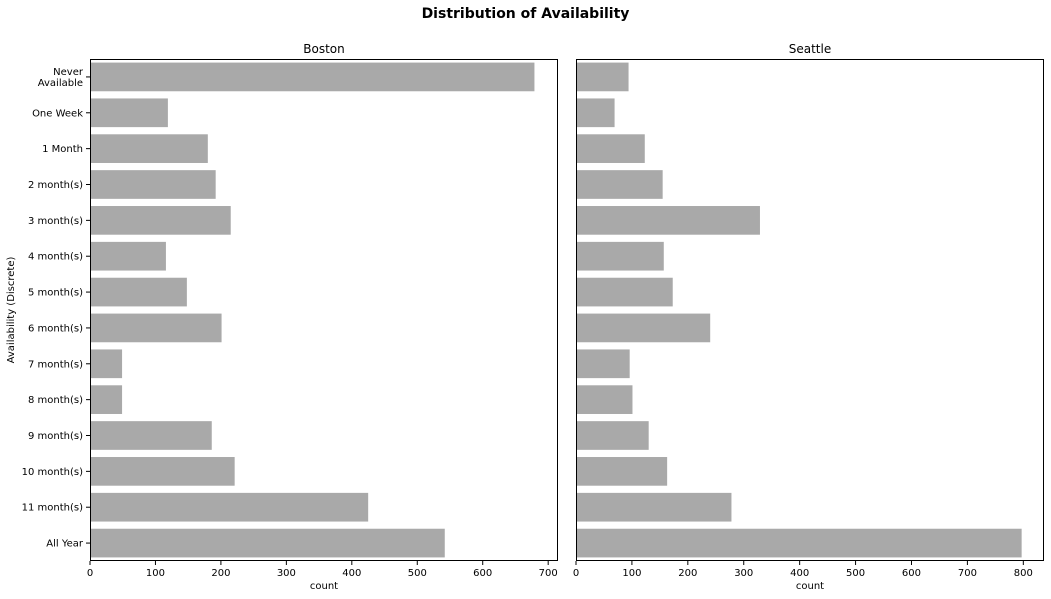  I want to click on boston-x-tick-label: 700, so click(548, 573).